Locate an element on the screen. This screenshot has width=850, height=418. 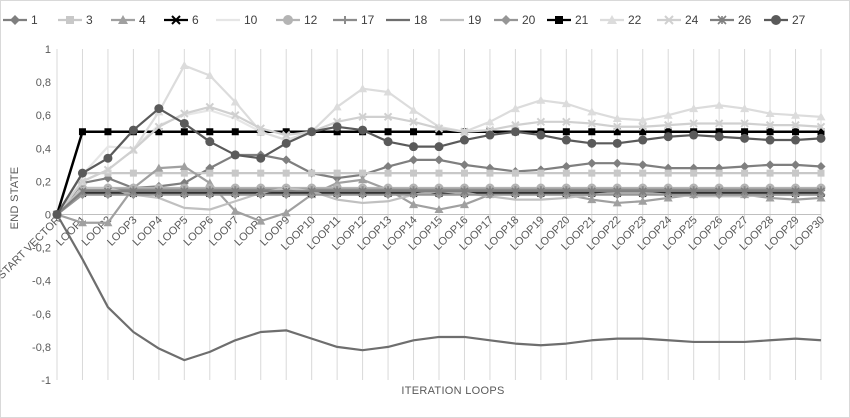
legend-label: 20 is located at coordinates (529, 20).